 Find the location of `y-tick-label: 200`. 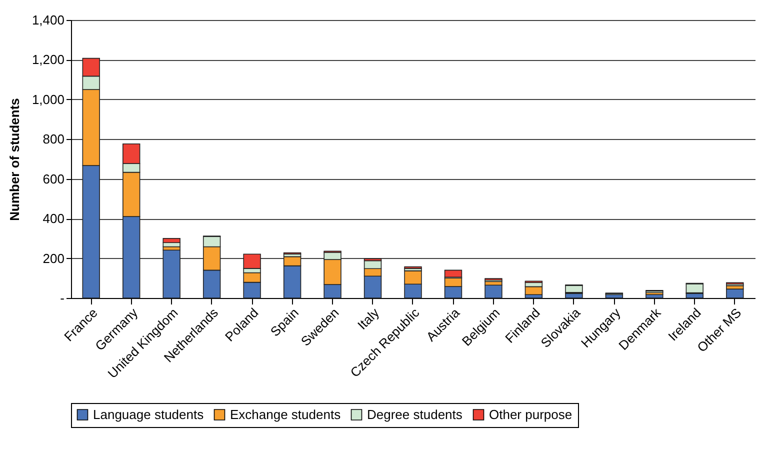

y-tick-label: 200 is located at coordinates (53, 258).